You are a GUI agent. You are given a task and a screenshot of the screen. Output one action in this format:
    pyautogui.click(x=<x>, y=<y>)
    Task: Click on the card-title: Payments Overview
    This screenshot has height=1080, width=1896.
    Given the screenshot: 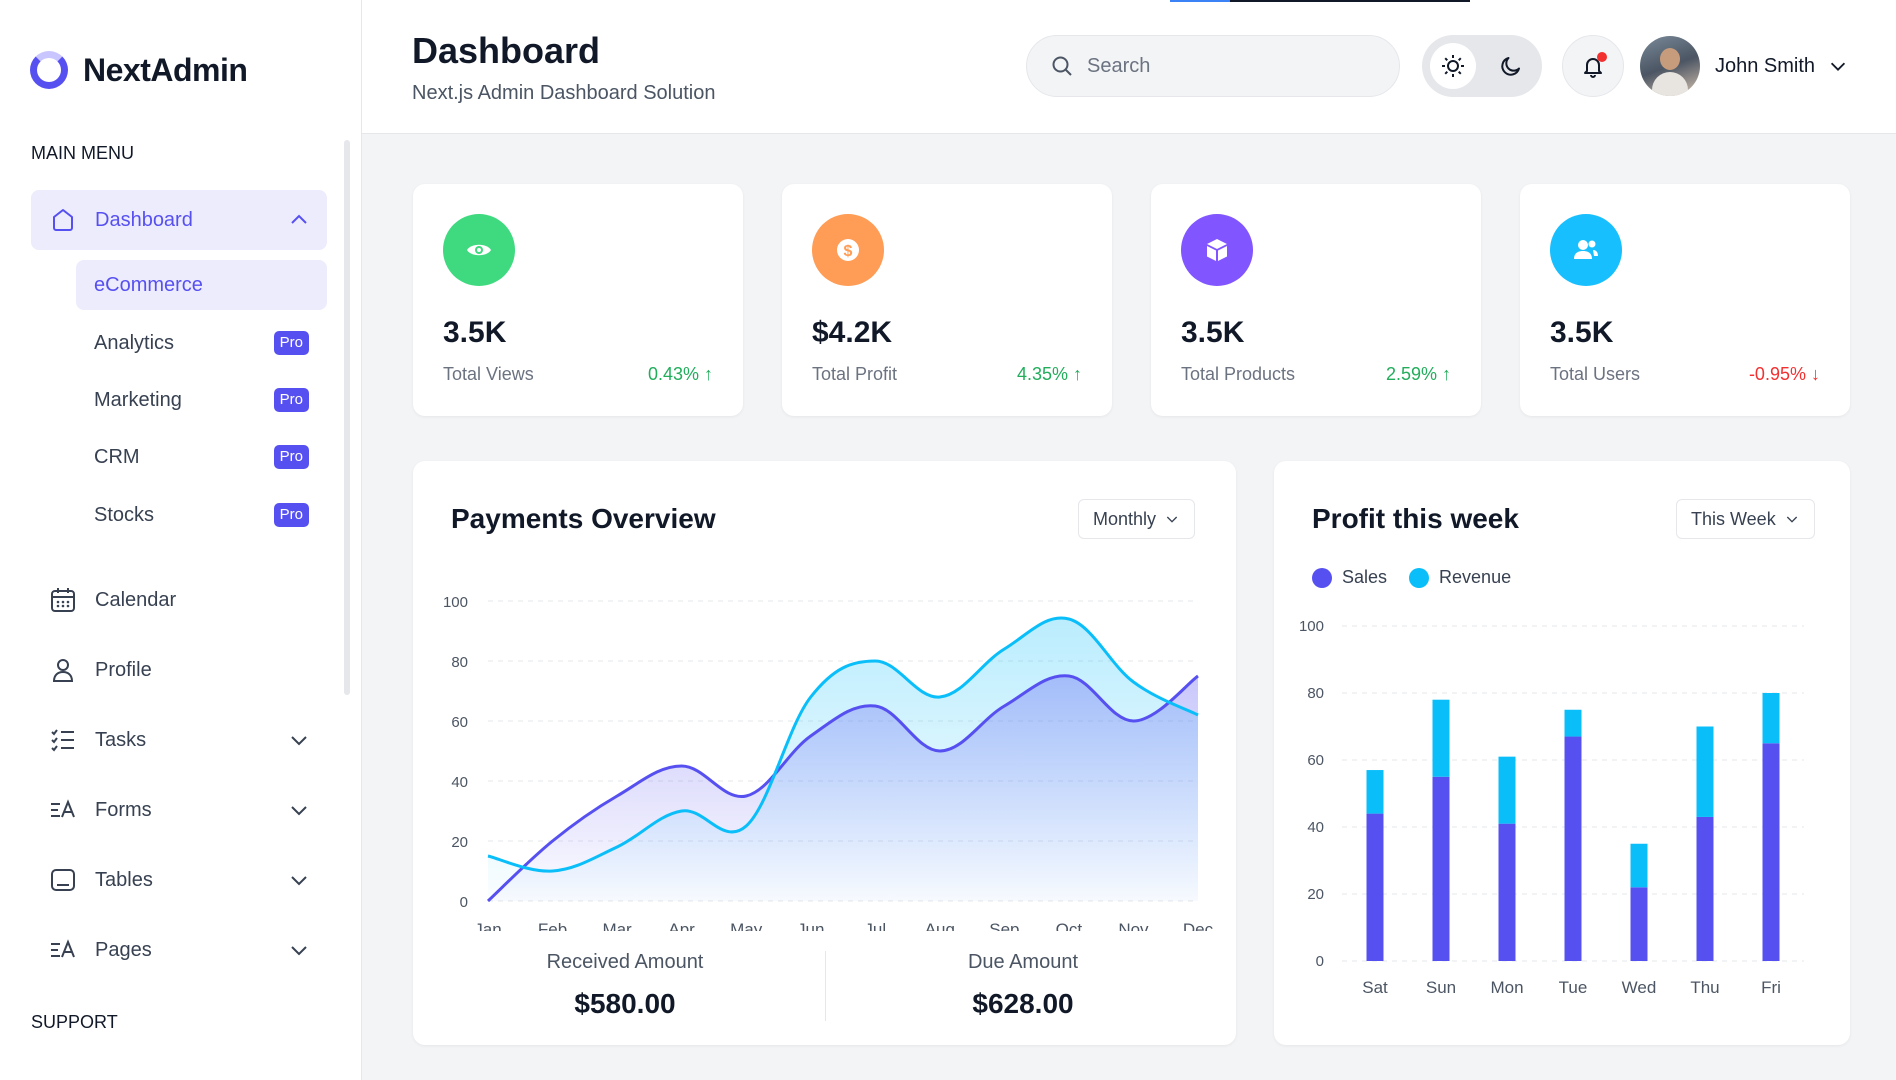 What is the action you would take?
    pyautogui.click(x=583, y=518)
    